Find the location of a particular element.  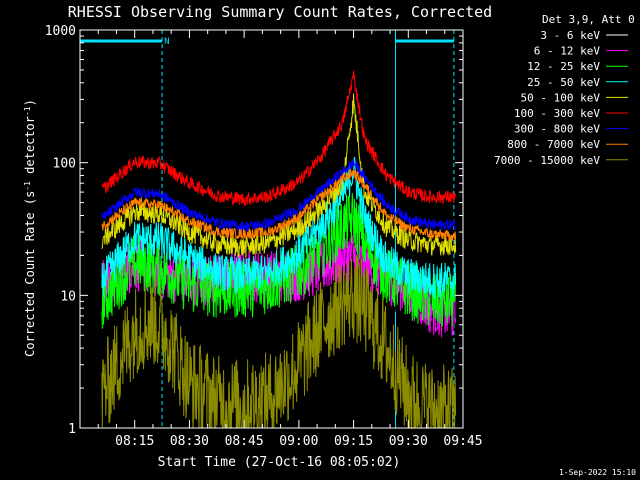

y-tick-label: 10 is located at coordinates (68, 296).